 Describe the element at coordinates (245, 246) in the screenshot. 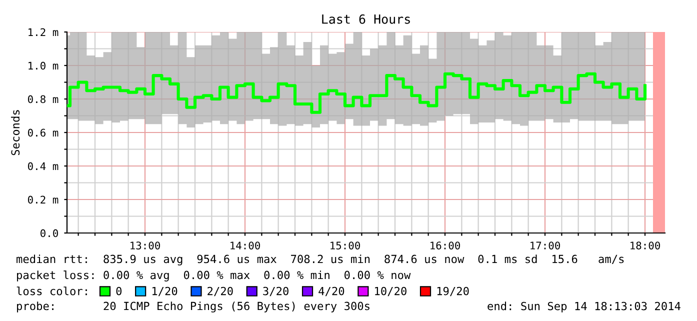

I see `x-tick-label: 14:00` at that location.